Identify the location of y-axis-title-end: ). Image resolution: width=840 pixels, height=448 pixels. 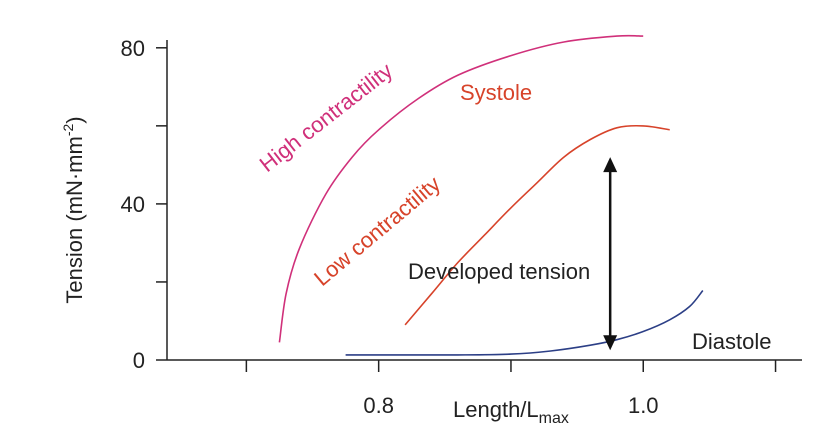
(74, 119).